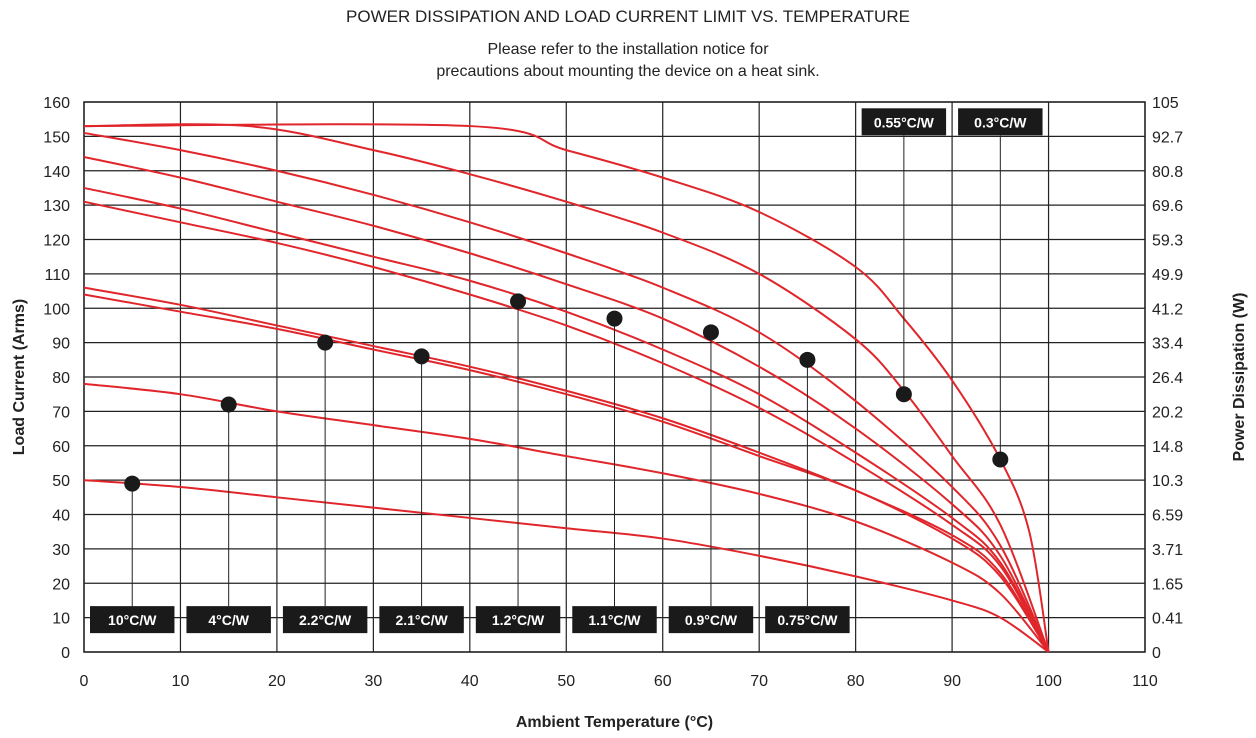 Image resolution: width=1256 pixels, height=738 pixels. I want to click on y2-tick-label: 3.71, so click(1167, 550).